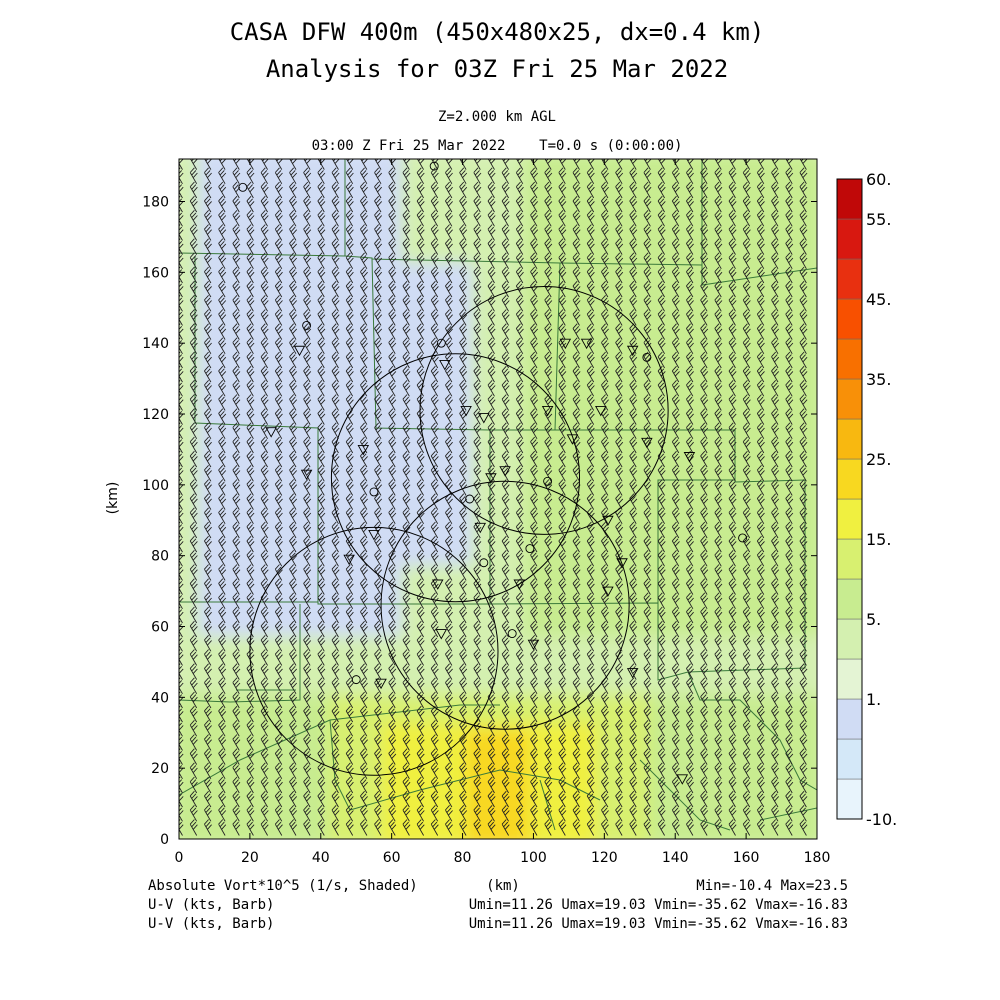 The width and height of the screenshot is (1000, 1000). Describe the element at coordinates (772, 886) in the screenshot. I see `field-stats: Min=-10.4 Max=23.5` at that location.